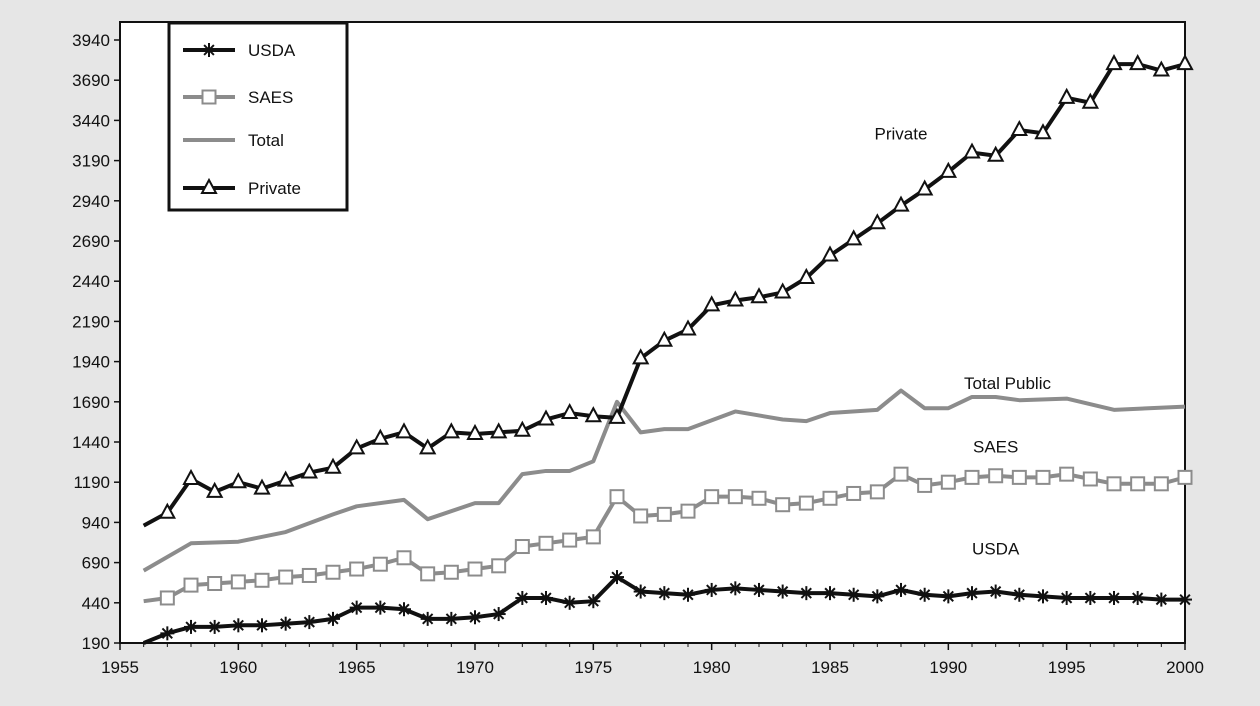 The width and height of the screenshot is (1260, 706). What do you see at coordinates (266, 140) in the screenshot?
I see `legend-label: Total` at bounding box center [266, 140].